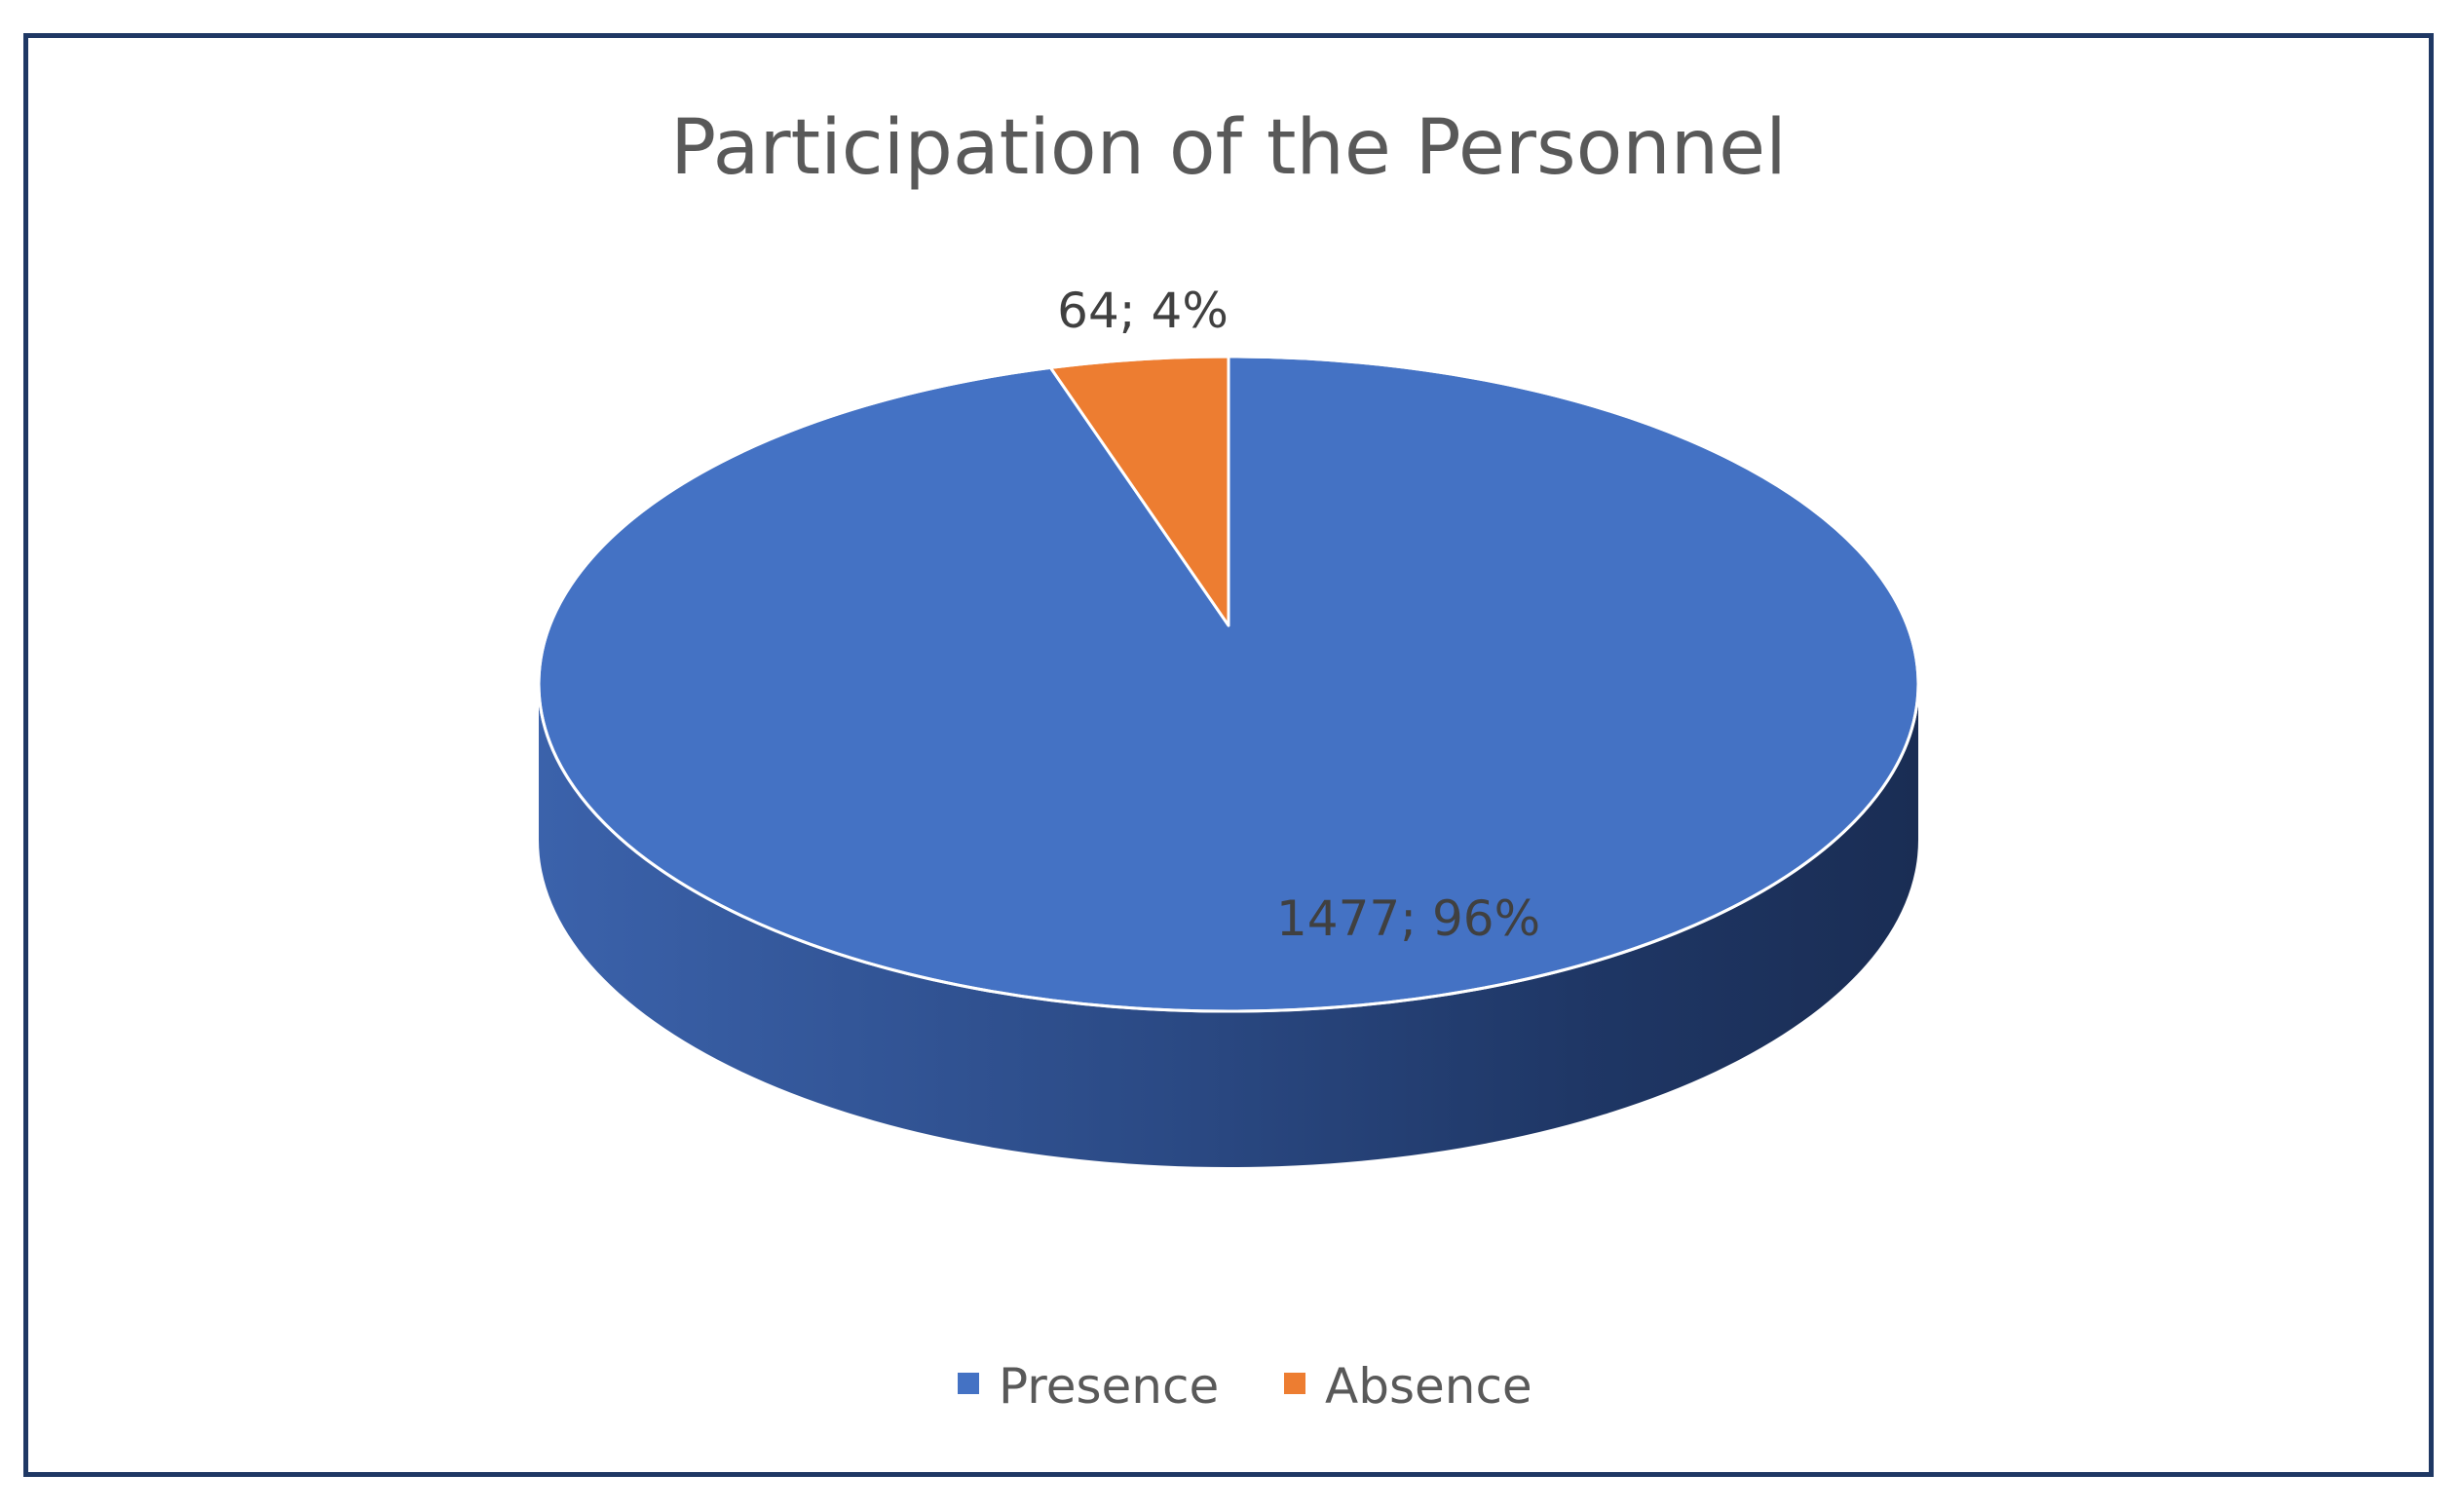  Describe the element at coordinates (1428, 1386) in the screenshot. I see `legend-label-absence: Absence` at that location.